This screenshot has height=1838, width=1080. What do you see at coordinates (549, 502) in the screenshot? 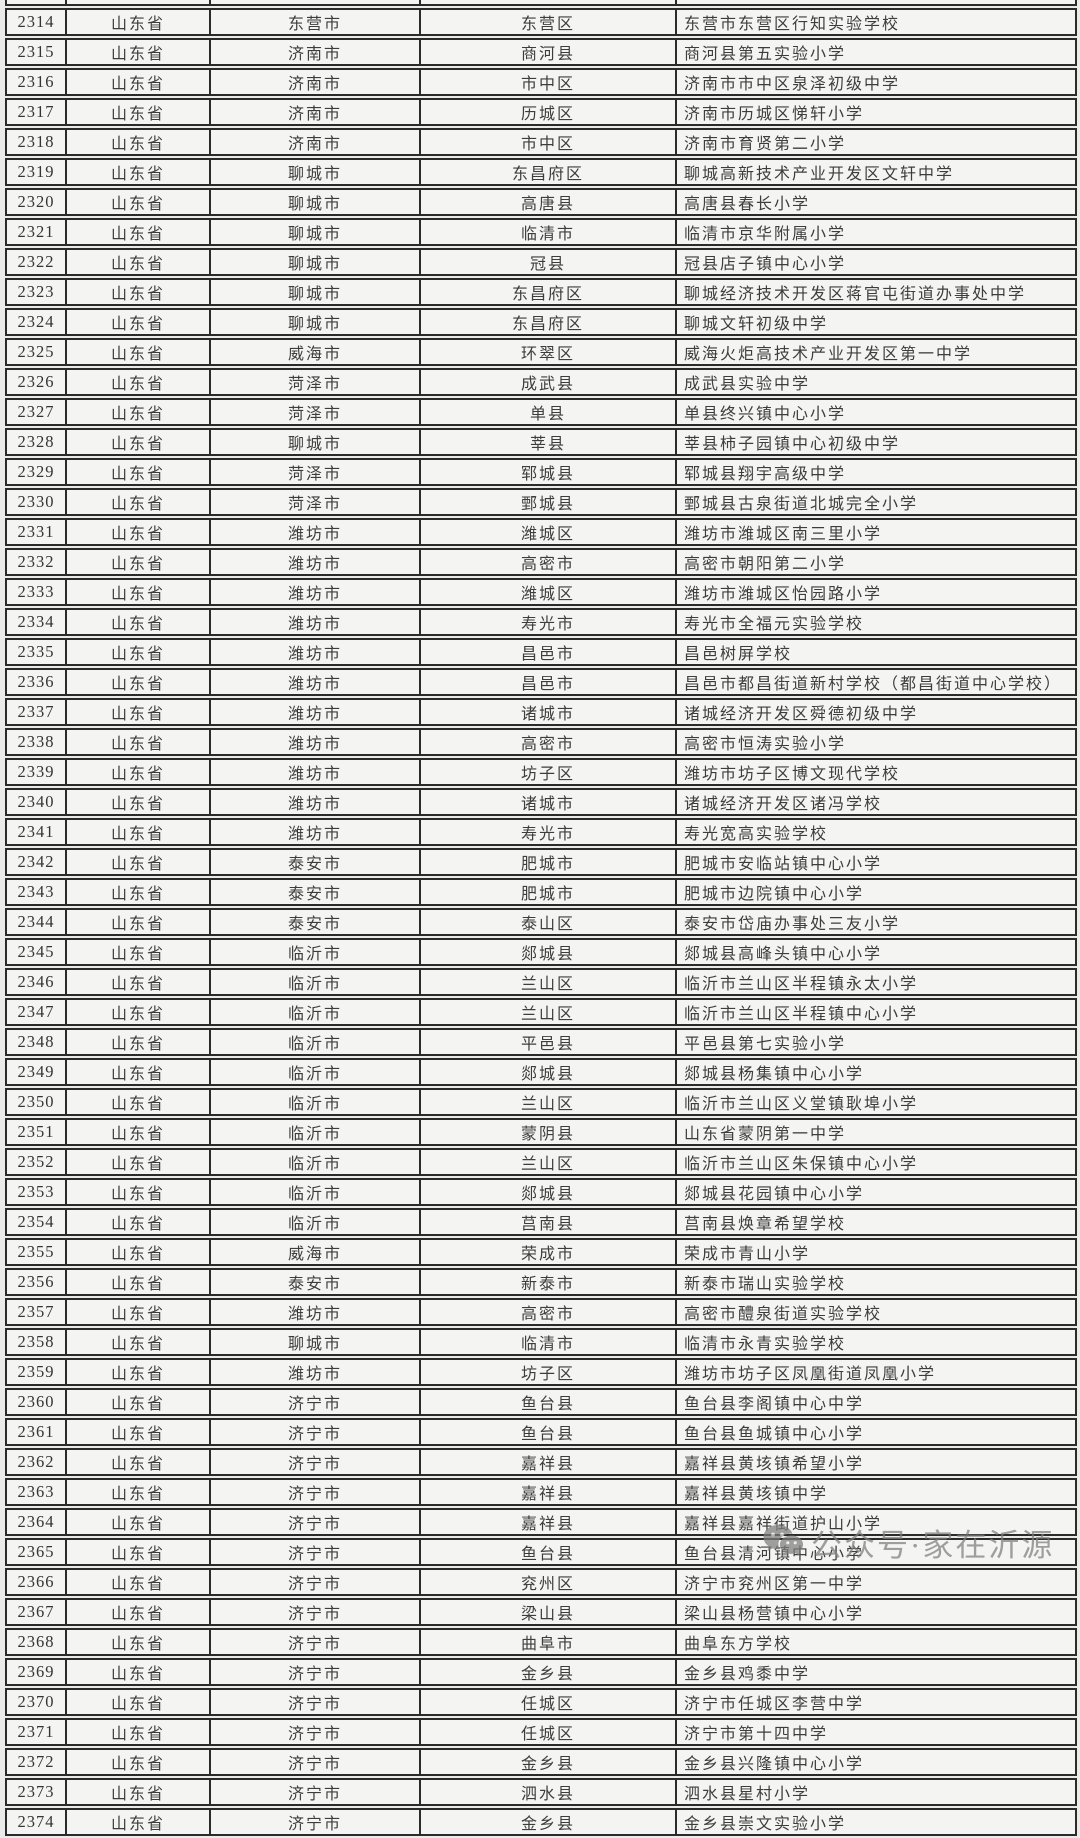
I see `district-cell: 鄄城县` at bounding box center [549, 502].